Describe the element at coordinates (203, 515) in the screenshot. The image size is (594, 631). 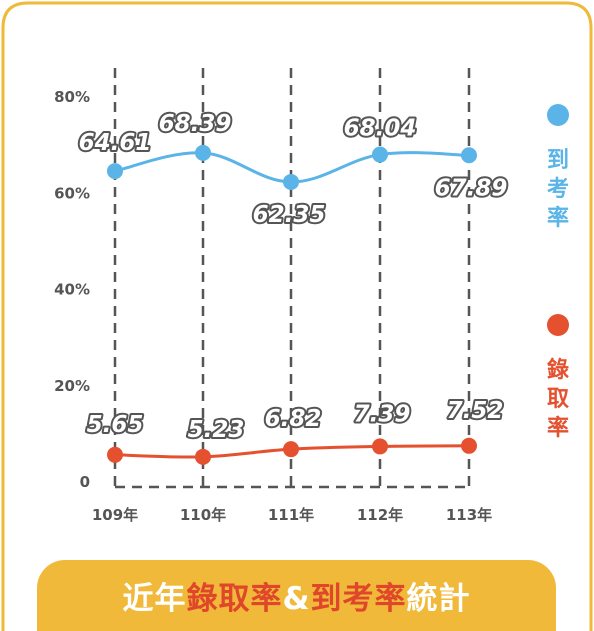
I see `x-tick-label: 110年` at that location.